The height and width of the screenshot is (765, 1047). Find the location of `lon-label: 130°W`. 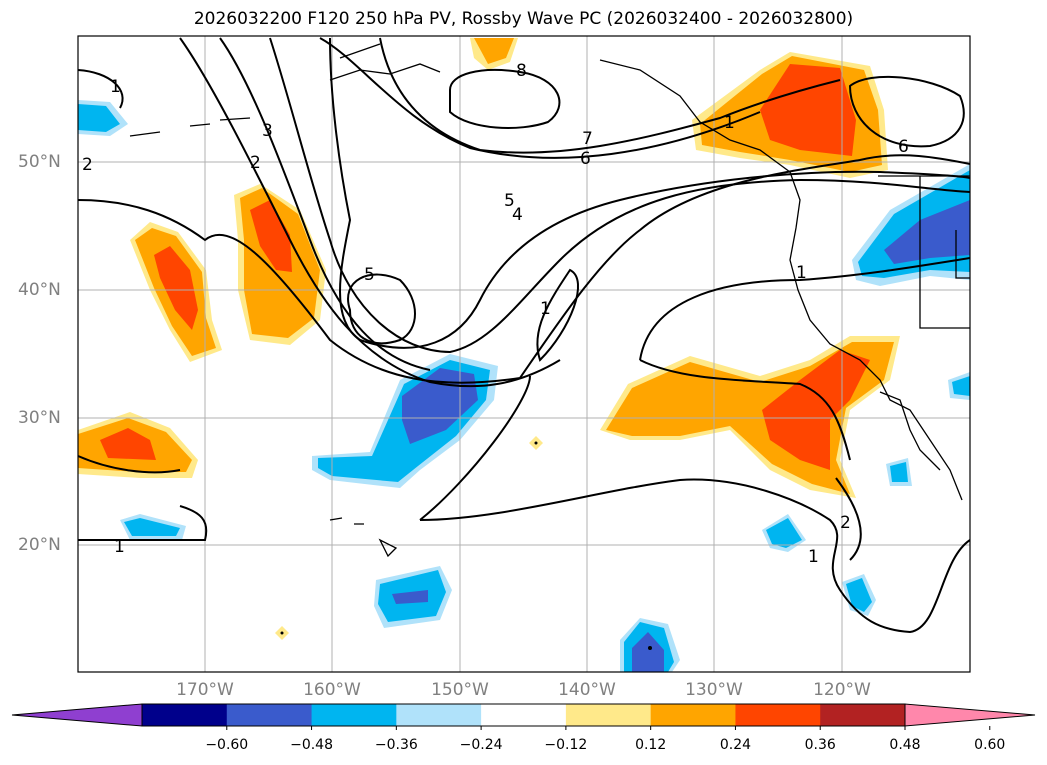

lon-label: 130°W is located at coordinates (714, 690).